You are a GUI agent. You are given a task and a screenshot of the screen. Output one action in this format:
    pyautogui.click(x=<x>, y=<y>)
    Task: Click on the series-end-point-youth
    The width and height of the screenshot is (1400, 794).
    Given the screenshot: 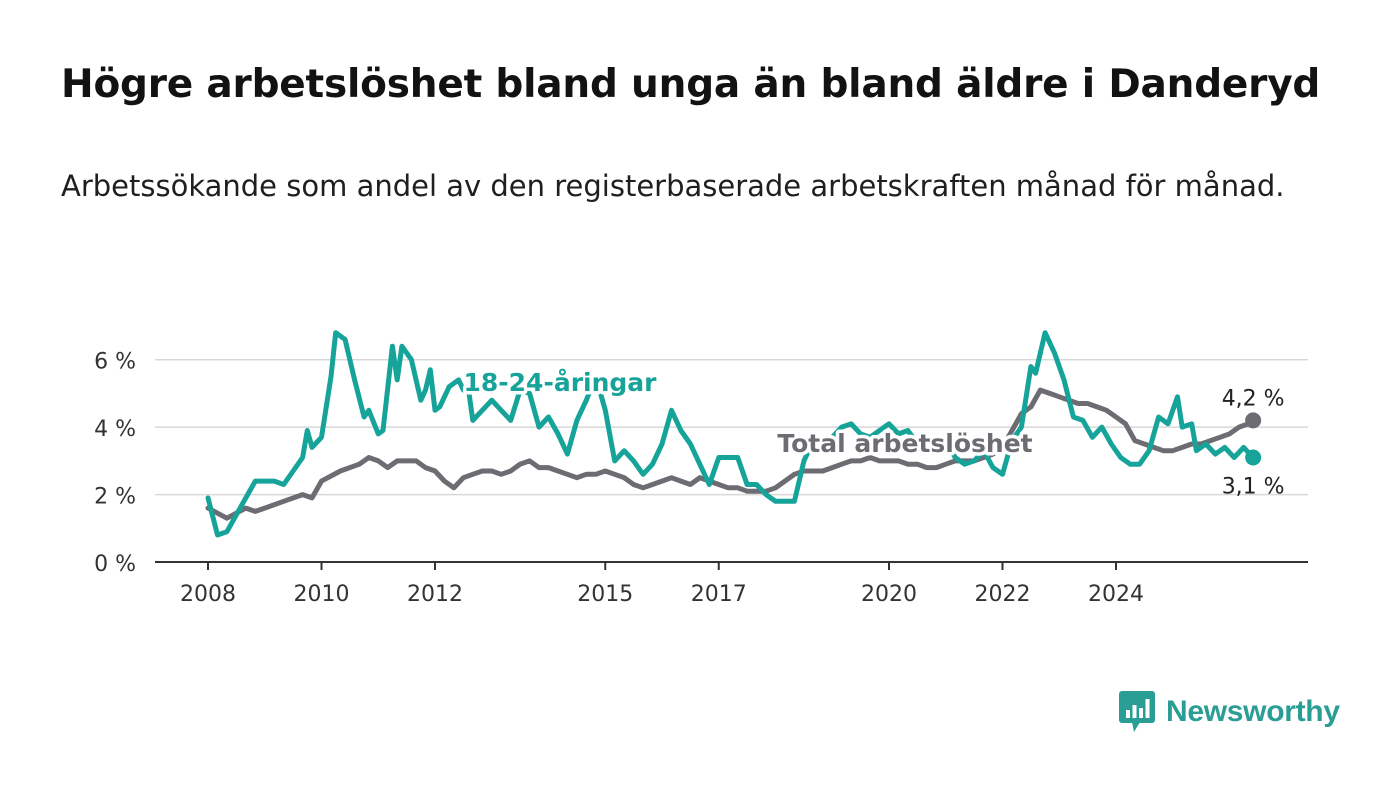 What is the action you would take?
    pyautogui.click(x=1253, y=457)
    